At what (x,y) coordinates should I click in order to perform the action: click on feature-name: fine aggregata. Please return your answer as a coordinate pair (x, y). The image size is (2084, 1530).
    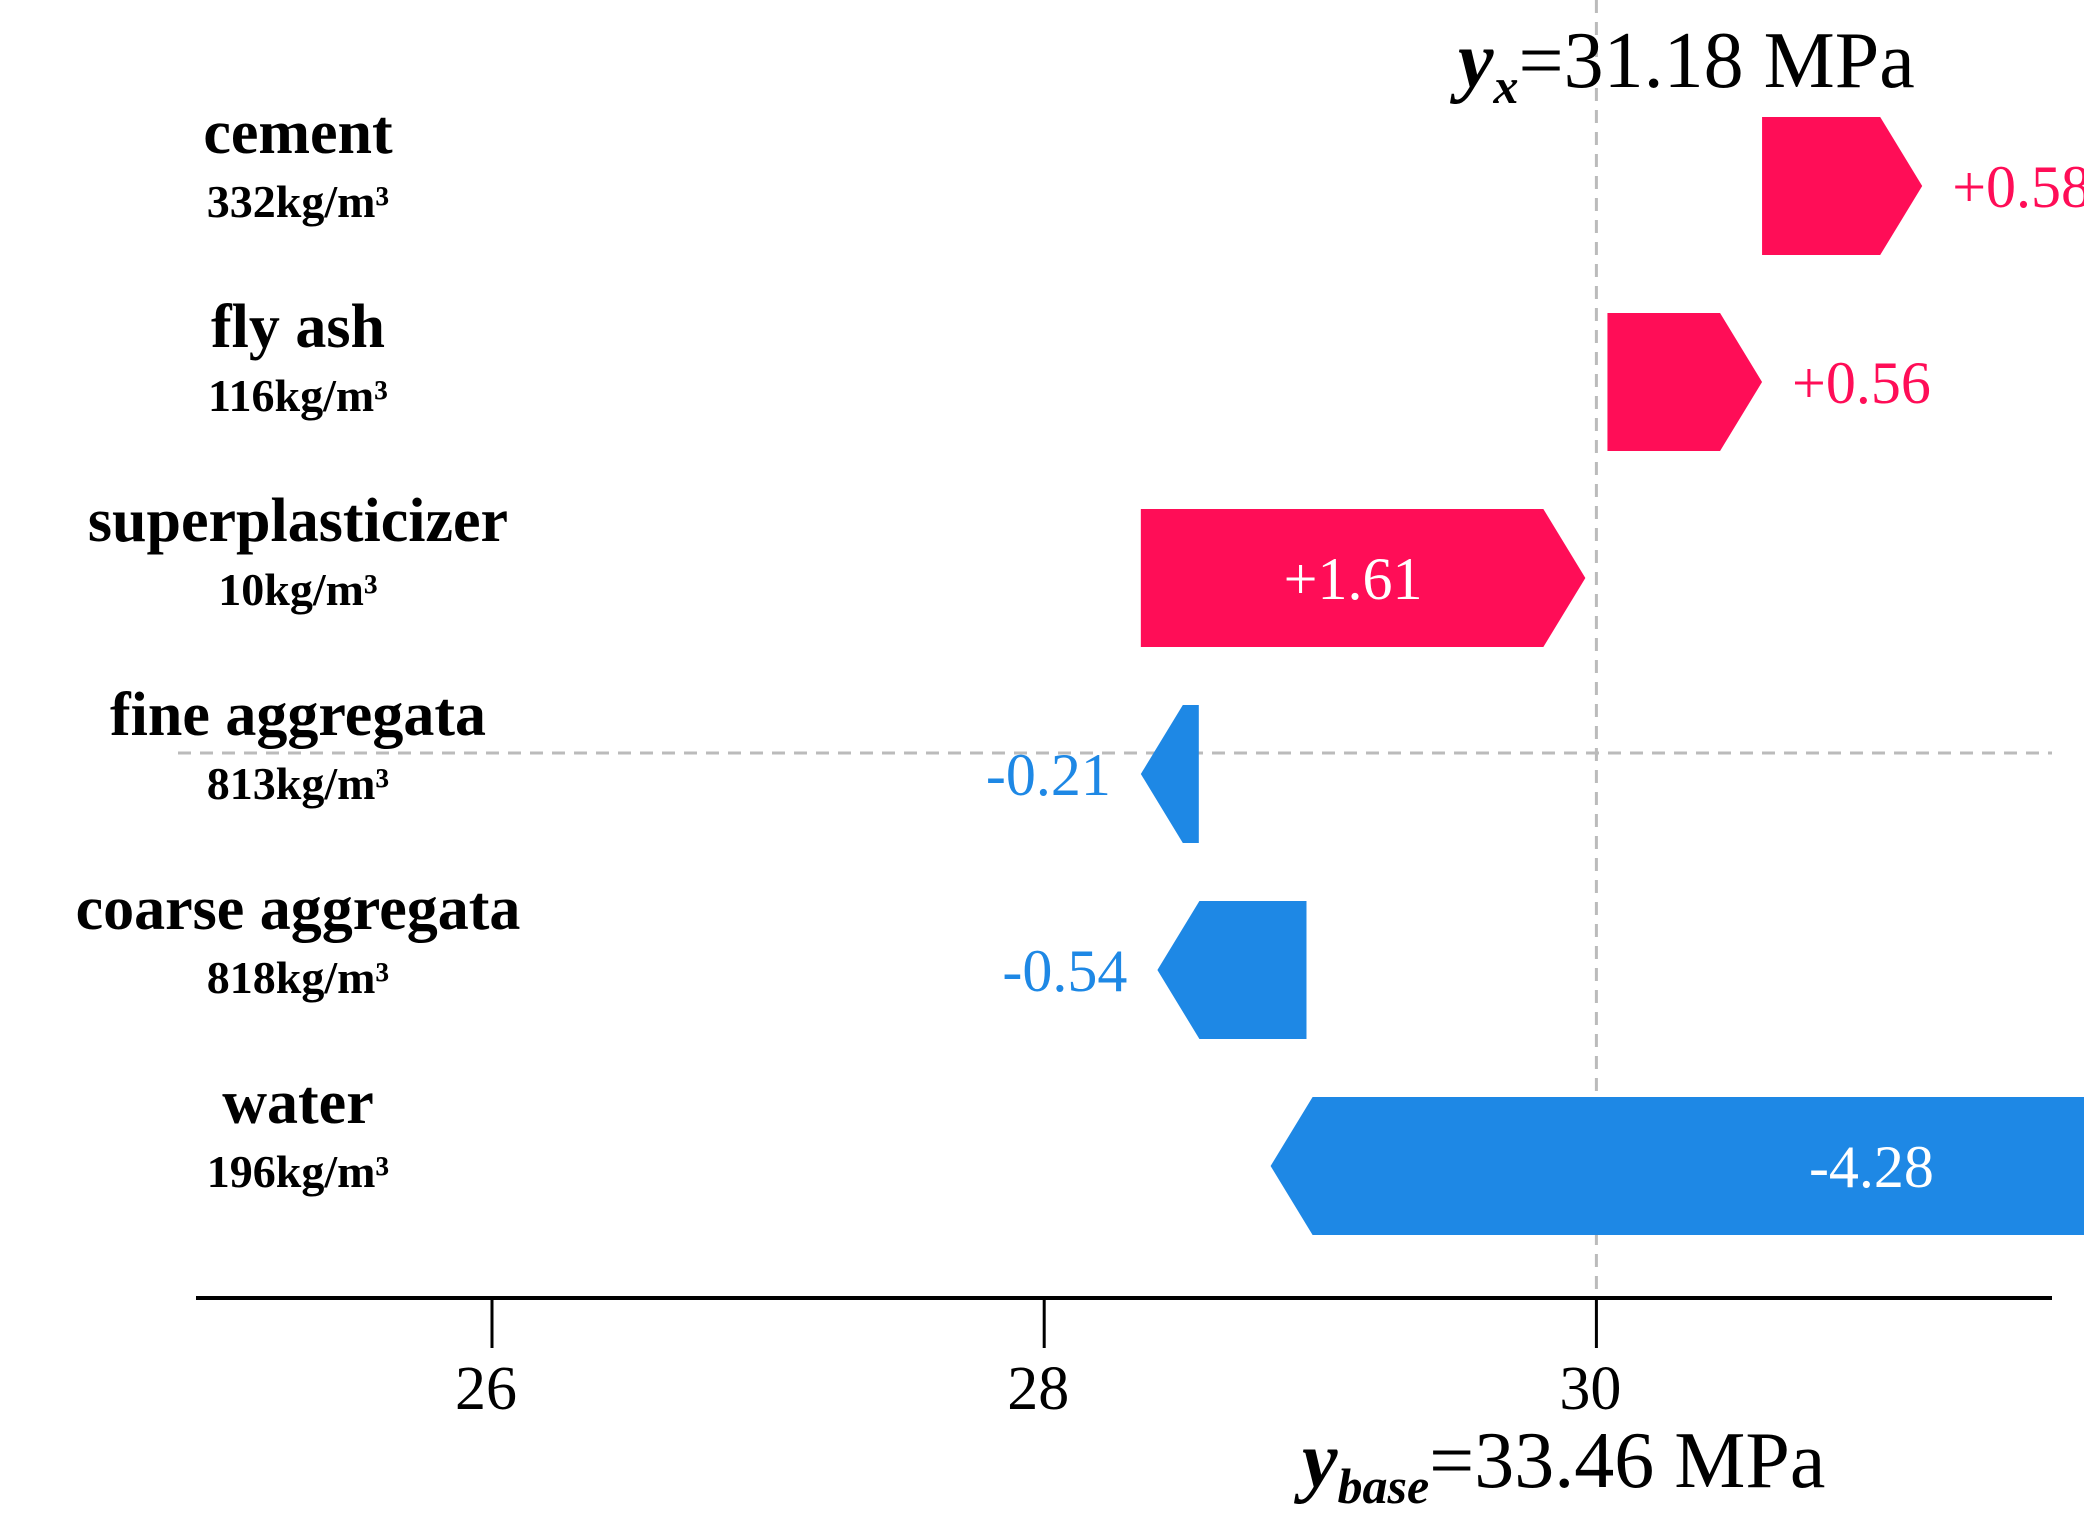
    Looking at the image, I should click on (298, 715).